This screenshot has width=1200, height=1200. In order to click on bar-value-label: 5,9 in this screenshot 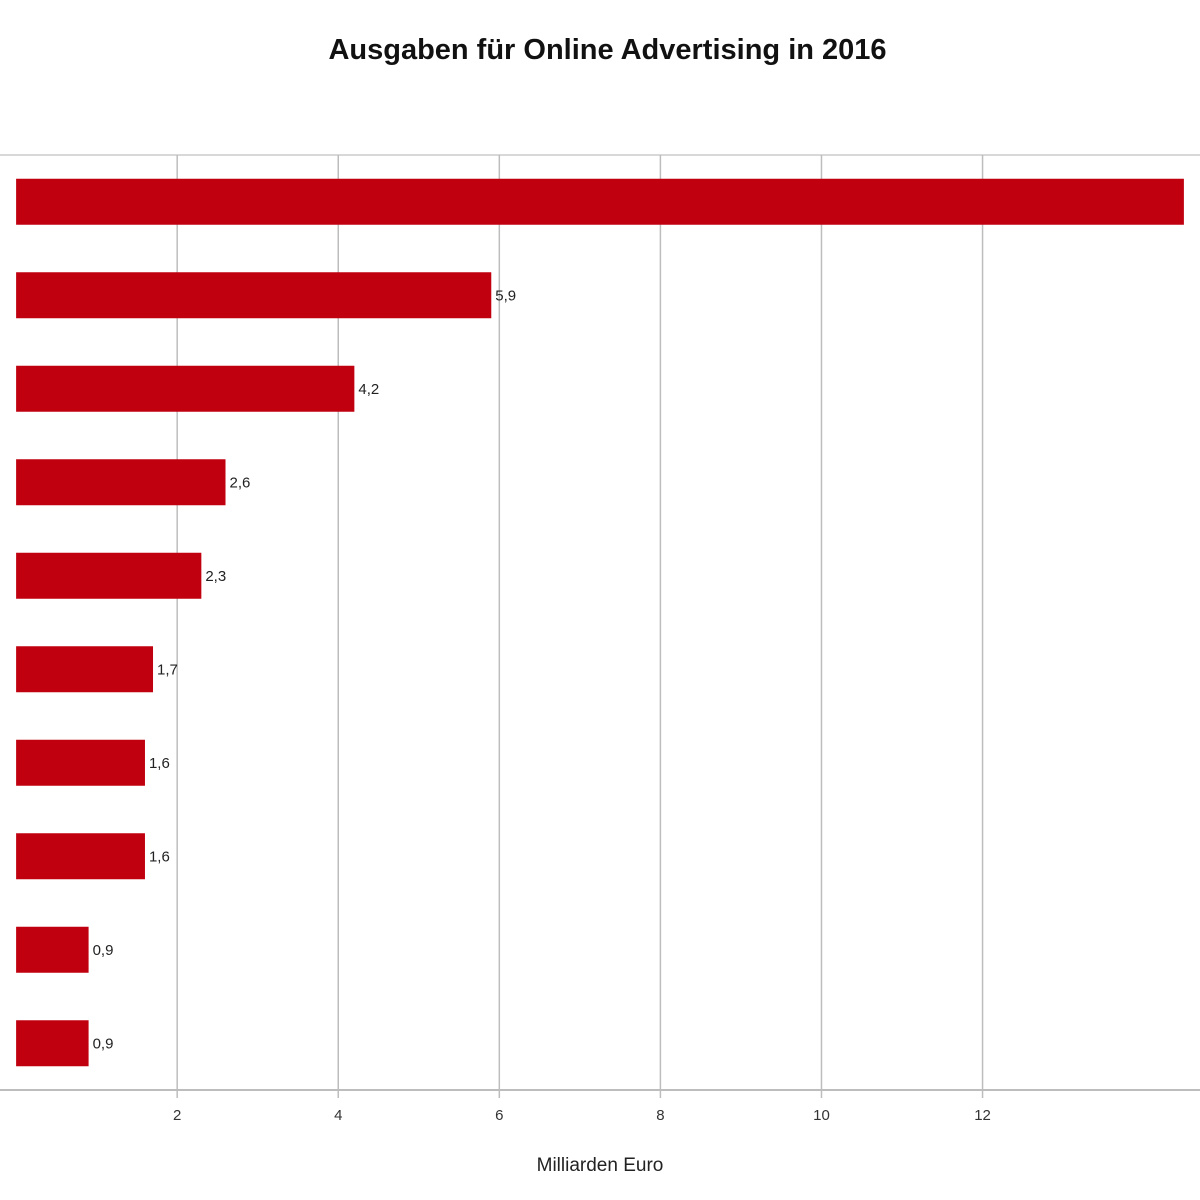, I will do `click(505, 295)`.